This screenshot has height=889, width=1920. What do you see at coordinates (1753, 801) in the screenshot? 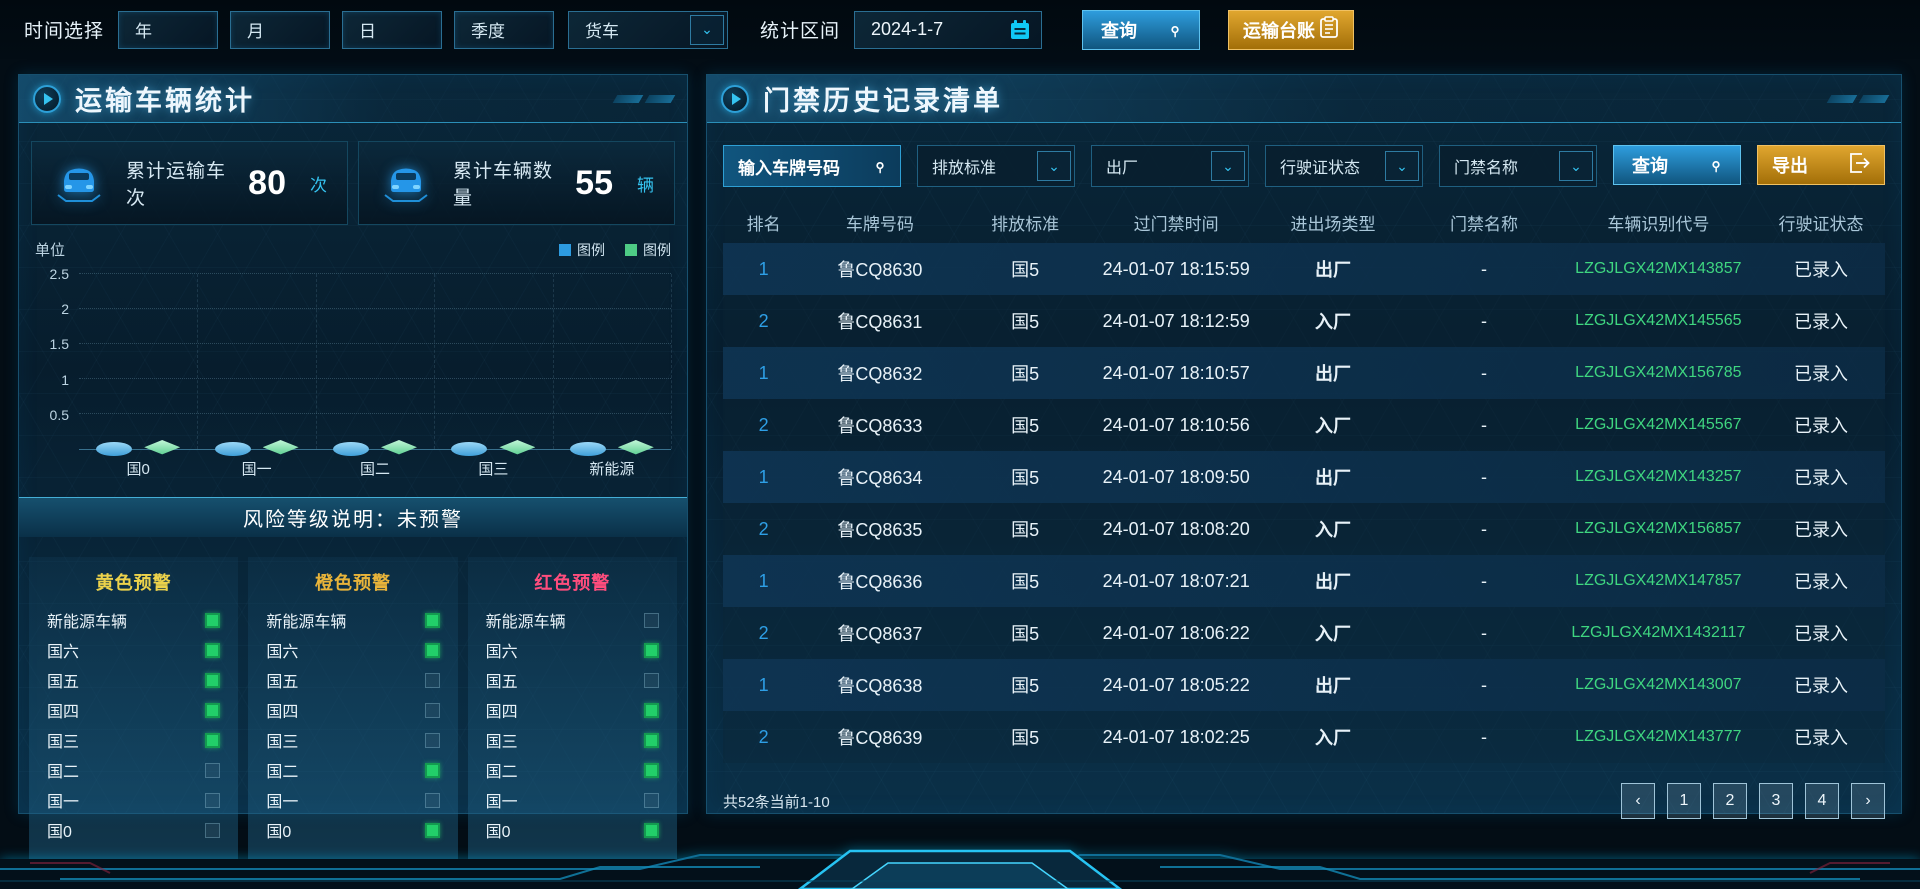
I see `pagination-buttons: ‹ 1 2 3 4 ›` at bounding box center [1753, 801].